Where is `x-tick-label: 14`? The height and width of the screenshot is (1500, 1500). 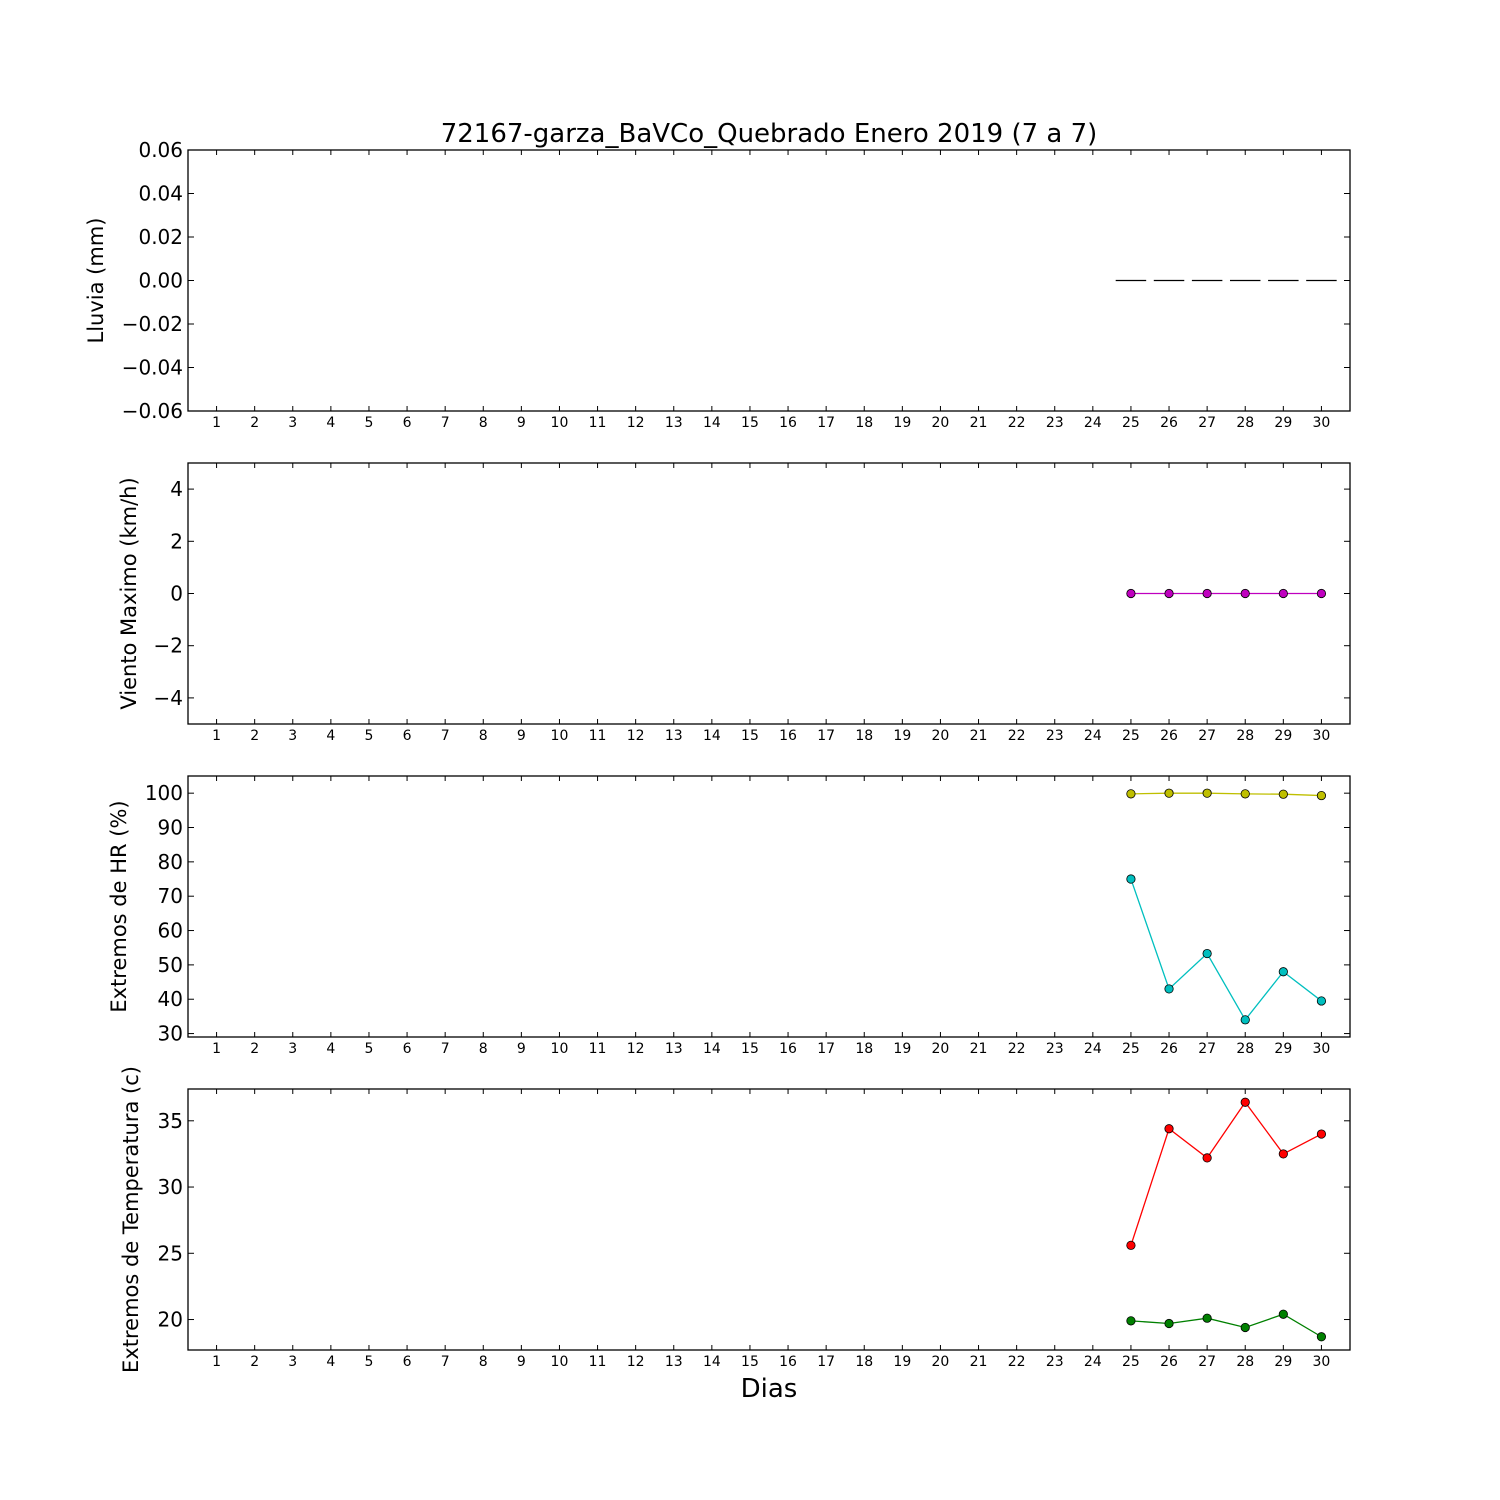
x-tick-label: 14 is located at coordinates (712, 423).